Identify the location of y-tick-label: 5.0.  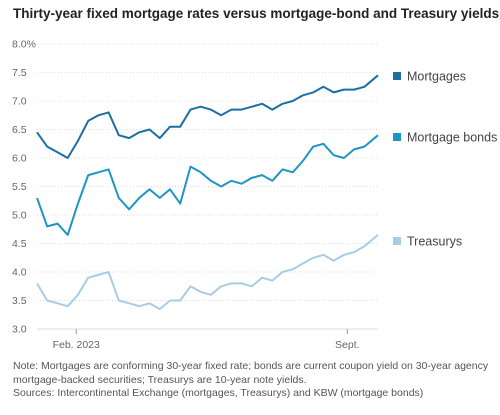
(19, 216).